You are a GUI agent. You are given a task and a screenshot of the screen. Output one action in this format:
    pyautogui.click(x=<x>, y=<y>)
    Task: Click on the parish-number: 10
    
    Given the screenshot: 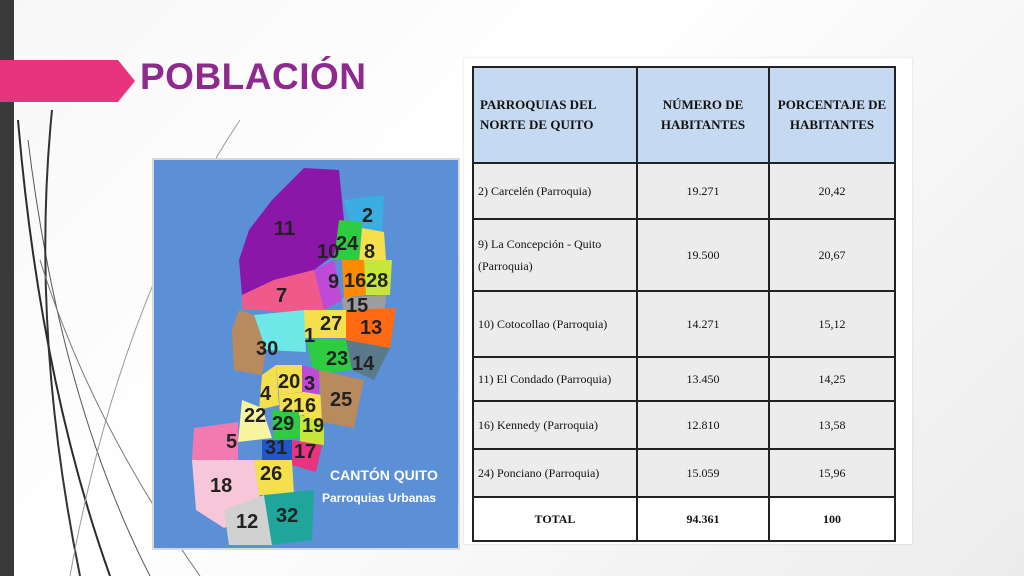 What is the action you would take?
    pyautogui.click(x=328, y=252)
    